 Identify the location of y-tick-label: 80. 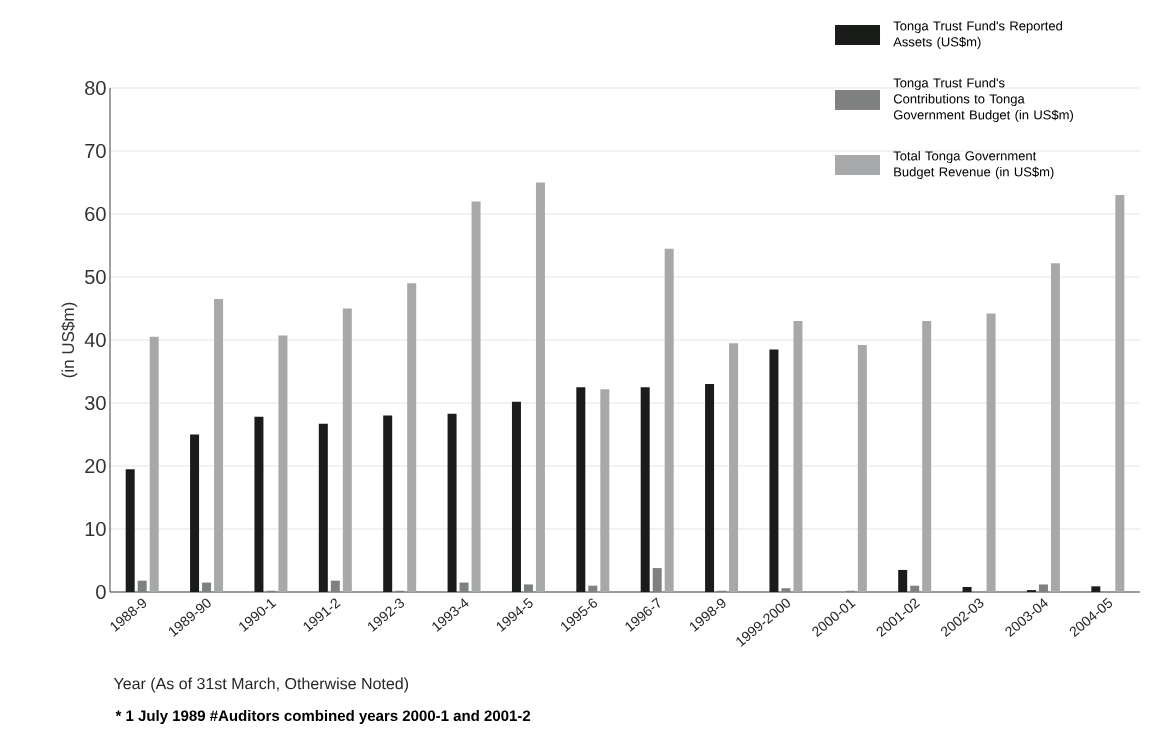
(95, 88).